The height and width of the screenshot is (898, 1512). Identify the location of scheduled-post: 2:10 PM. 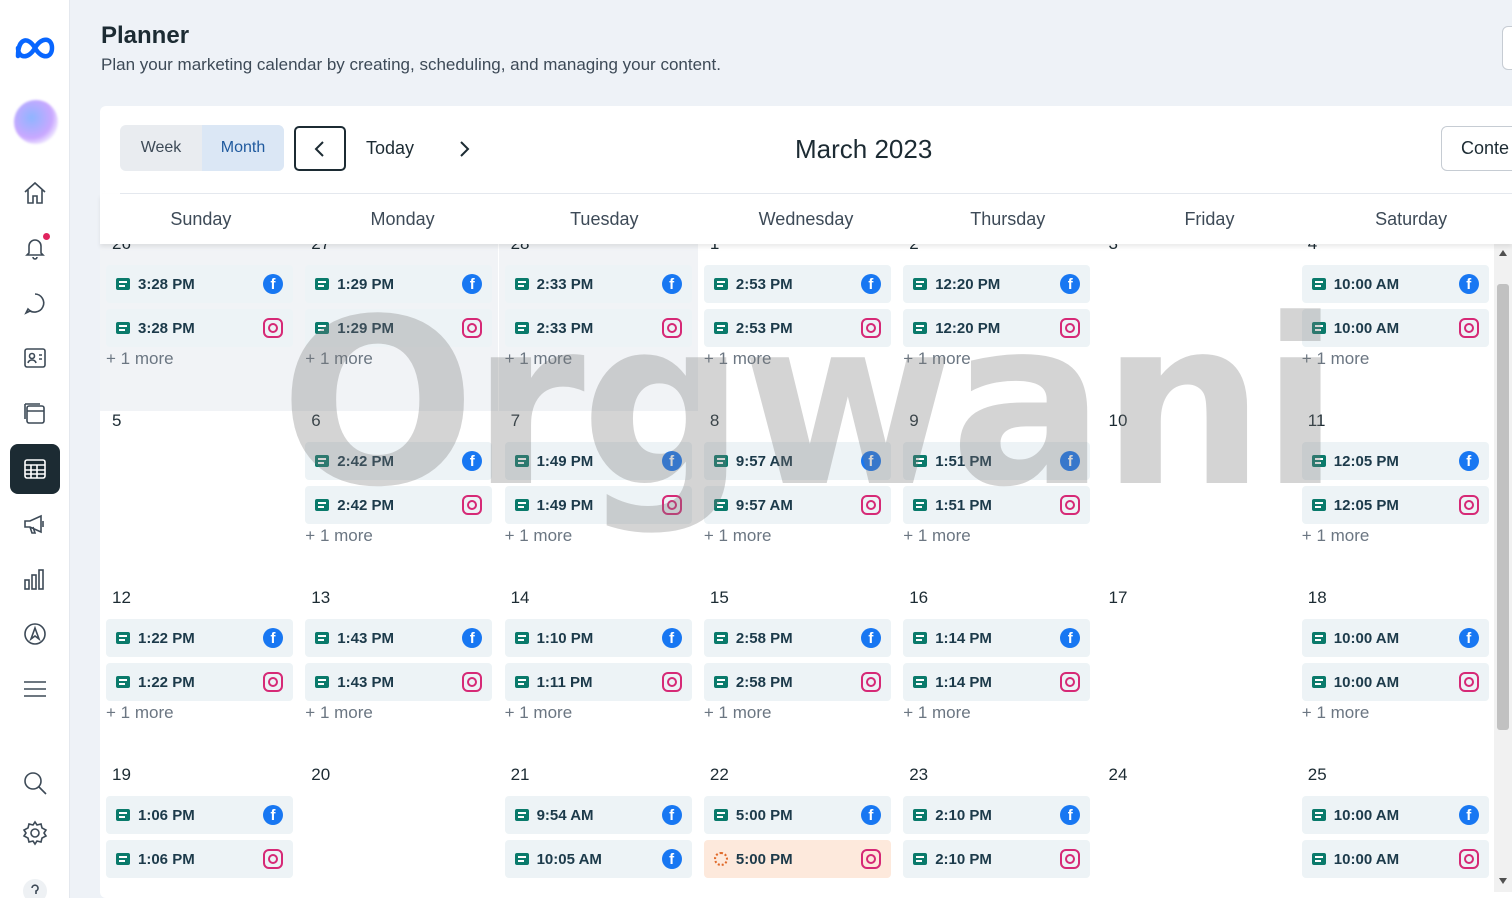
(997, 859).